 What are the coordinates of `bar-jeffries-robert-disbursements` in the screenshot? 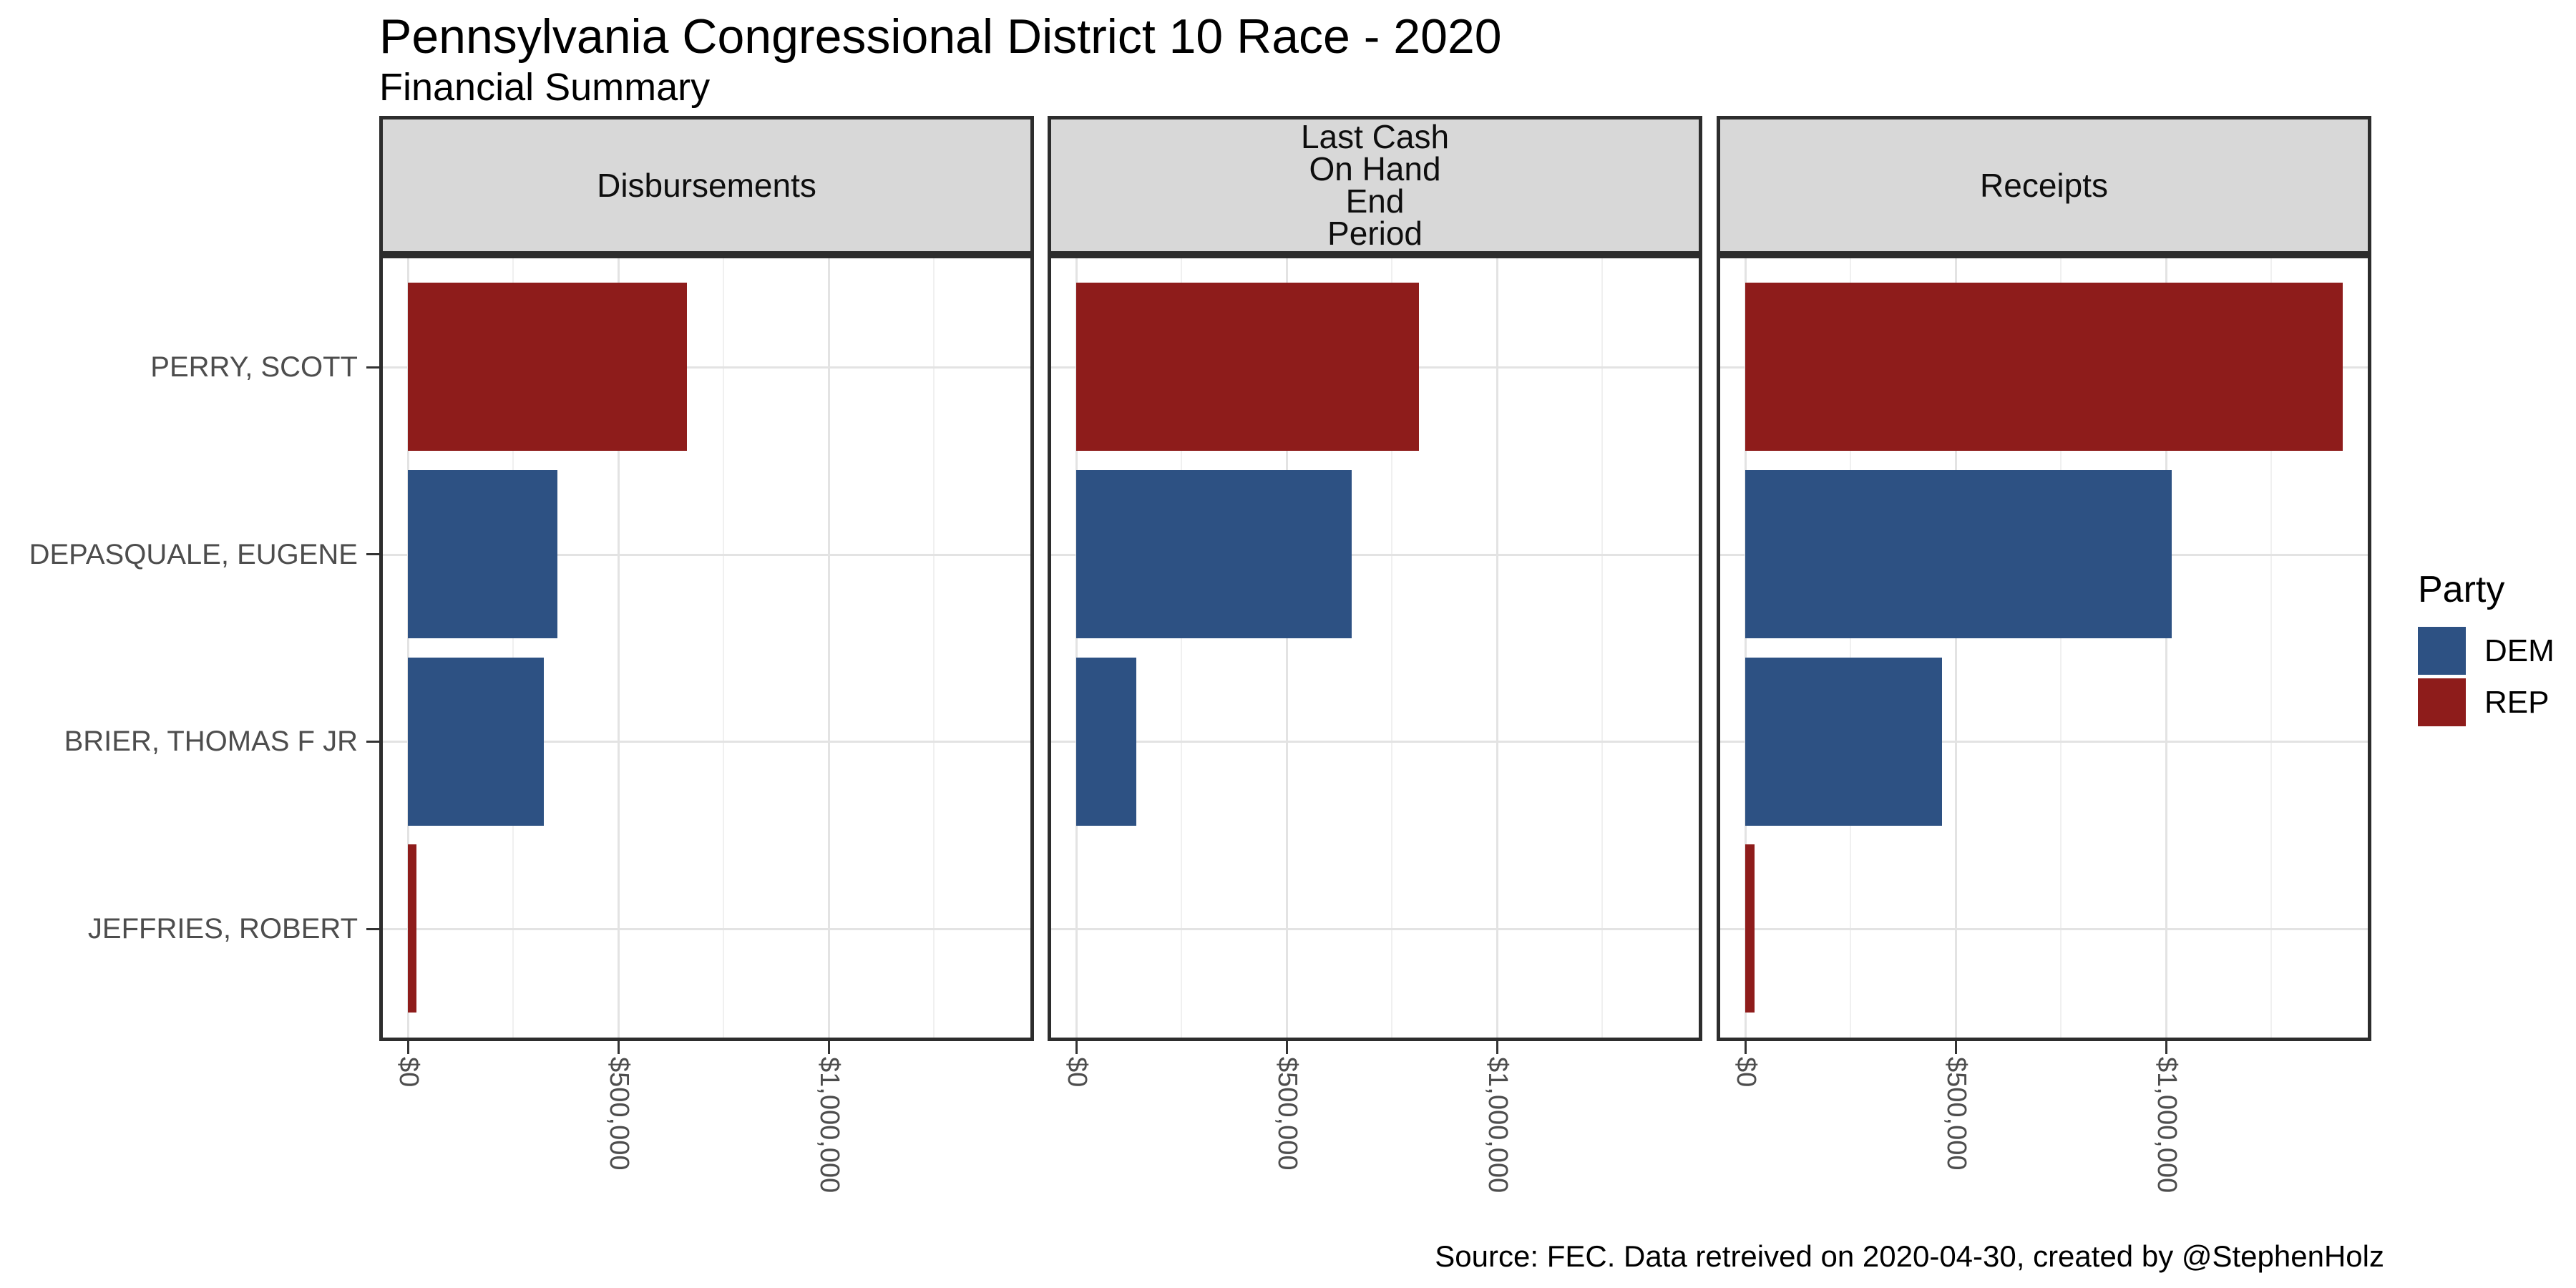 It's located at (412, 928).